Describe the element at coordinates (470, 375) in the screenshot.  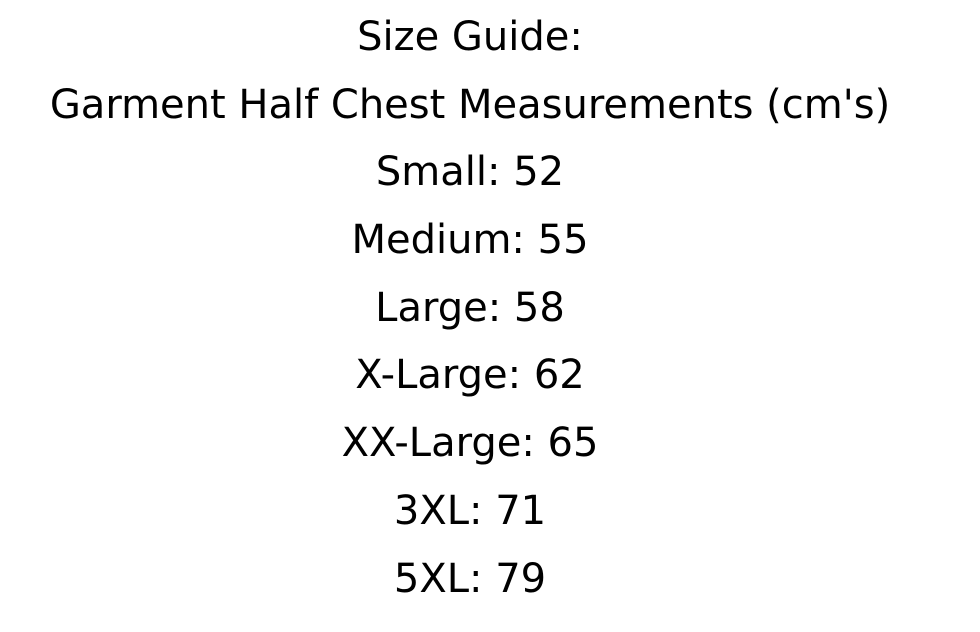
I see `size-row-x-large: X-Large: 62` at that location.